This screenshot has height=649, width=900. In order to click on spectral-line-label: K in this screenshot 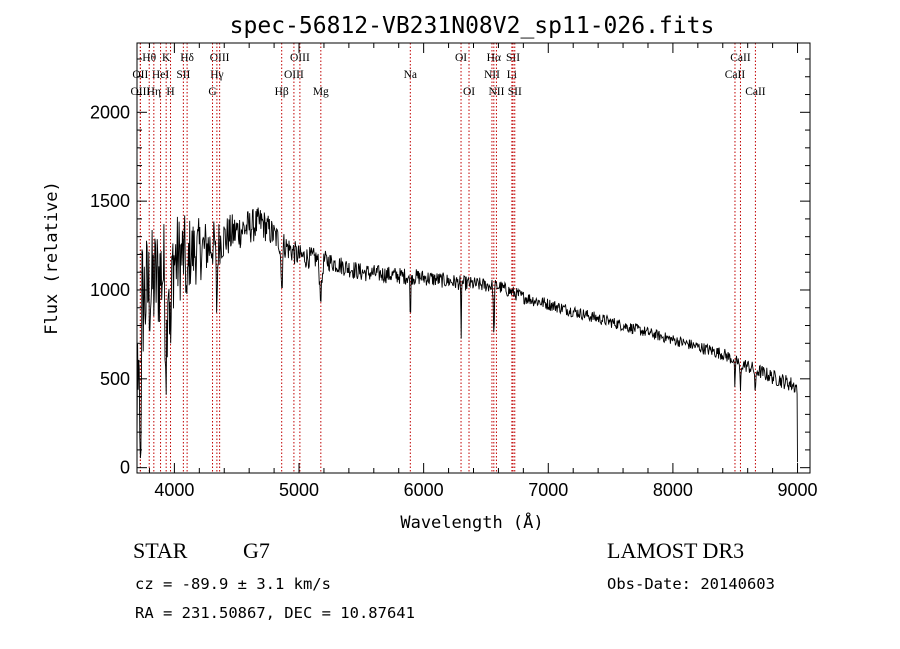, I will do `click(166, 58)`.